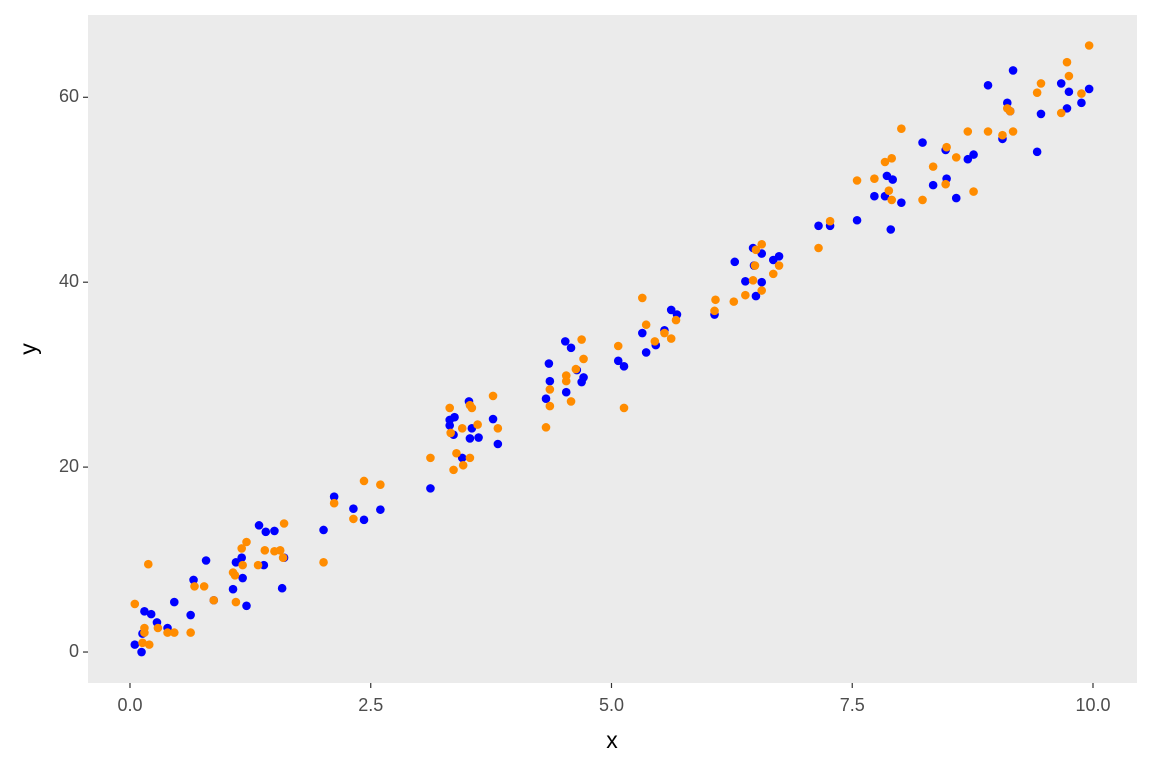 This screenshot has height=768, width=1152. Describe the element at coordinates (1092, 705) in the screenshot. I see `x-tick-label: 10.0` at that location.